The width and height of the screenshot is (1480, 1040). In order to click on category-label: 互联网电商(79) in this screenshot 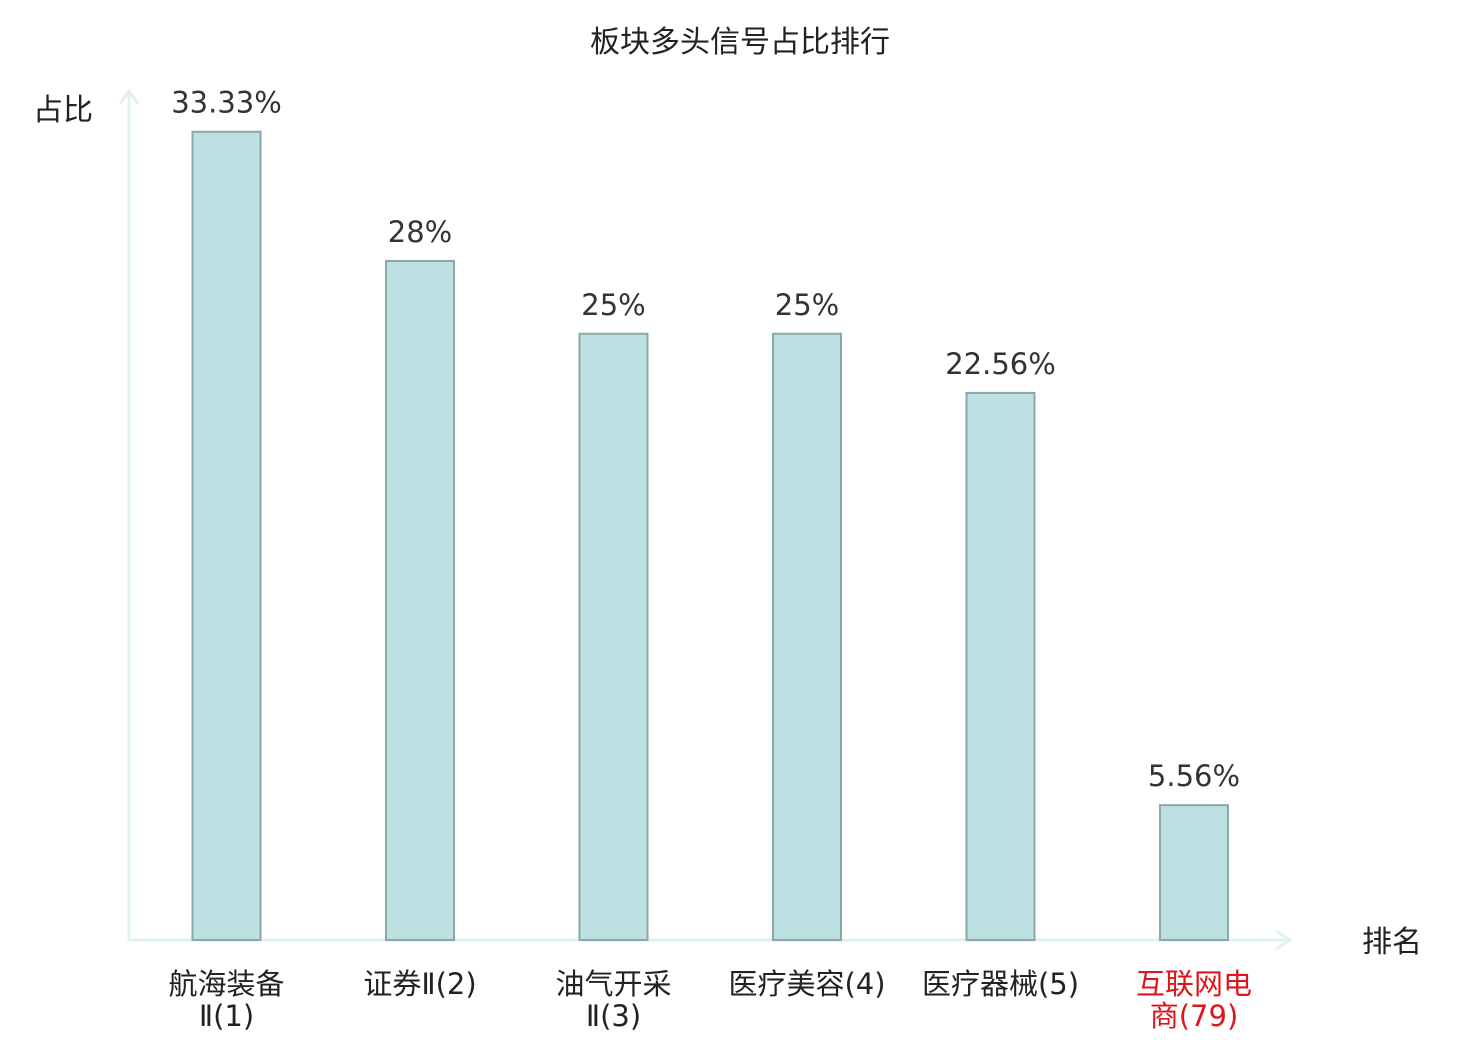, I will do `click(1194, 1000)`.